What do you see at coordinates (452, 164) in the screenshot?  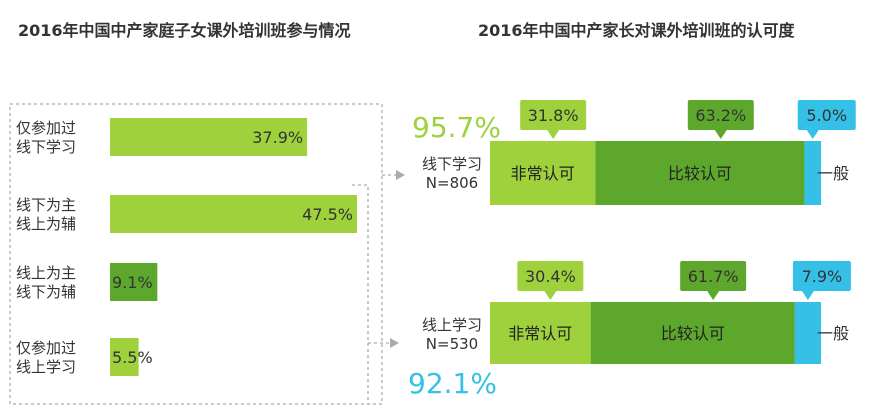 I see `row-label-line: 线下学习` at bounding box center [452, 164].